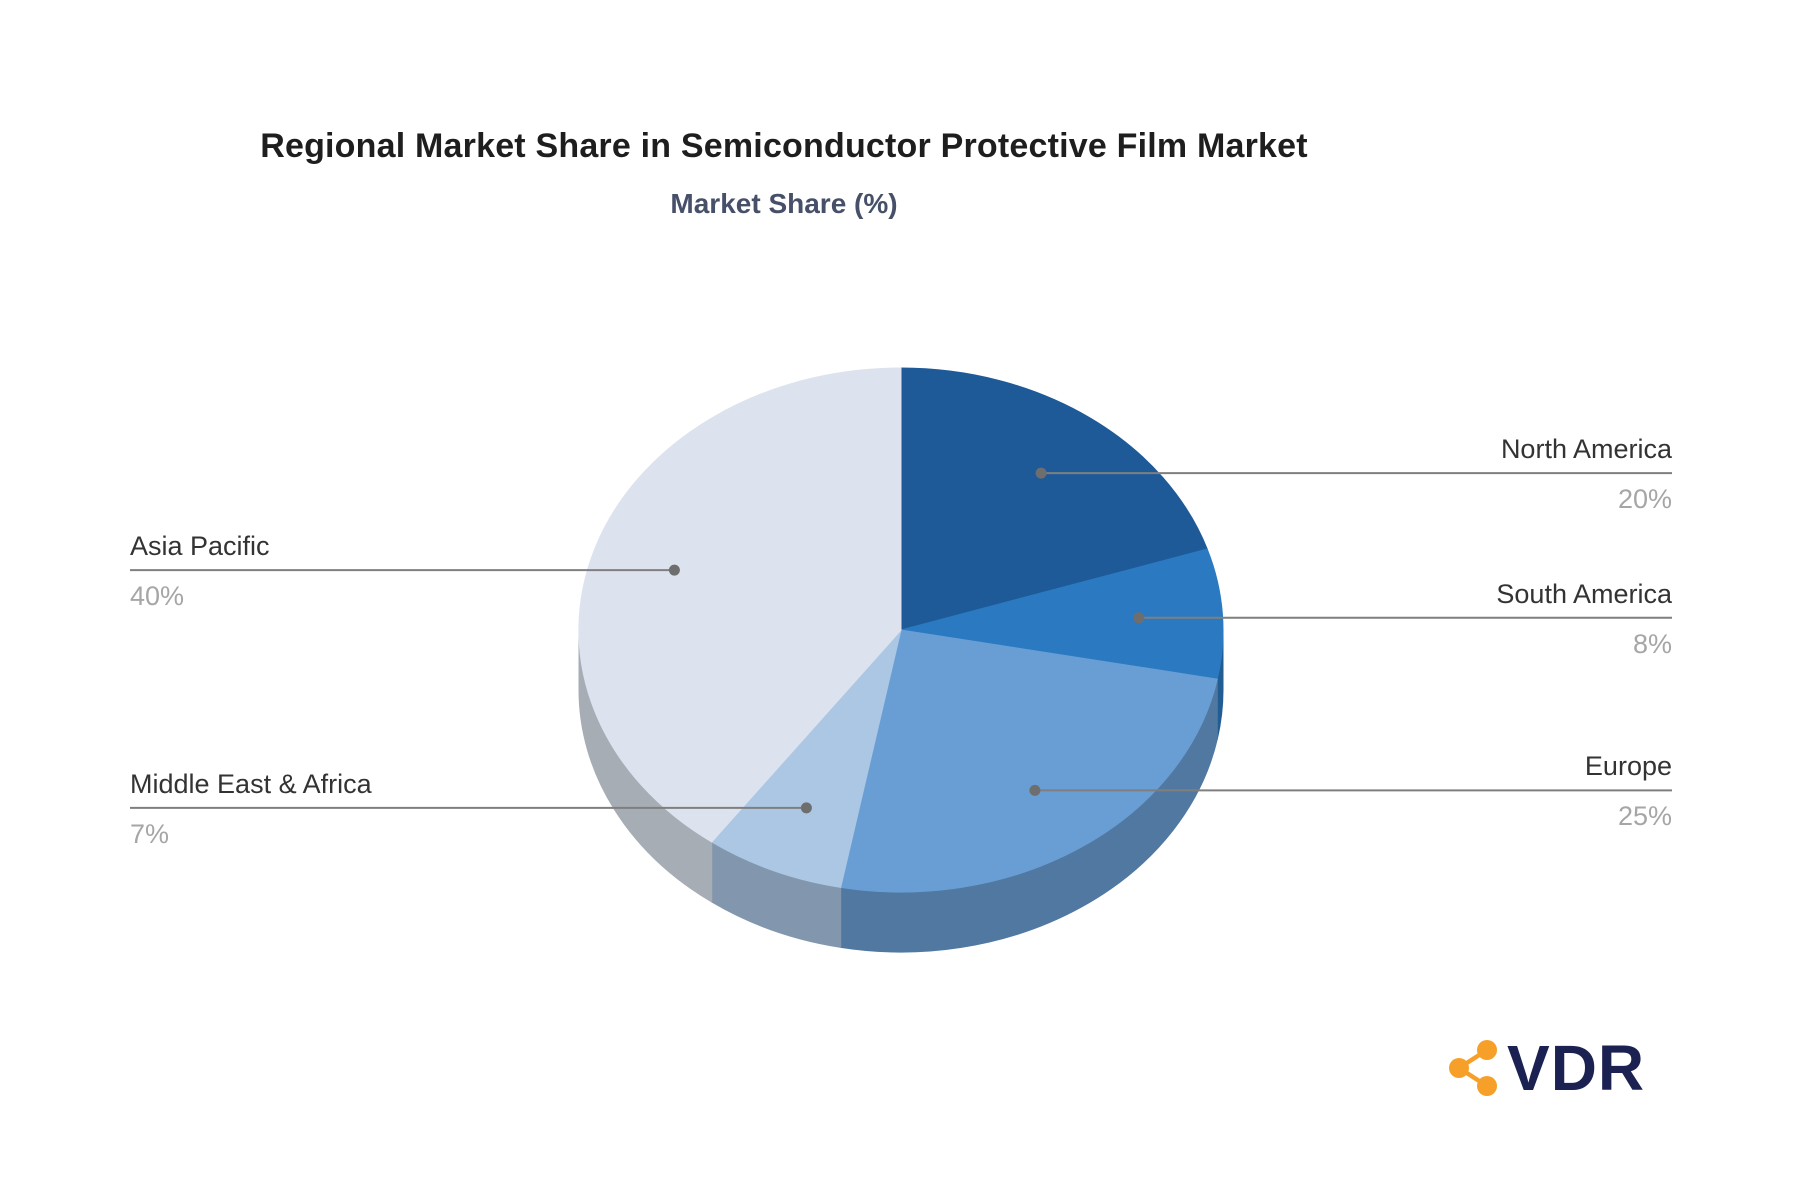 The width and height of the screenshot is (1800, 1196). I want to click on vdr-logo: VDR, so click(1543, 1068).